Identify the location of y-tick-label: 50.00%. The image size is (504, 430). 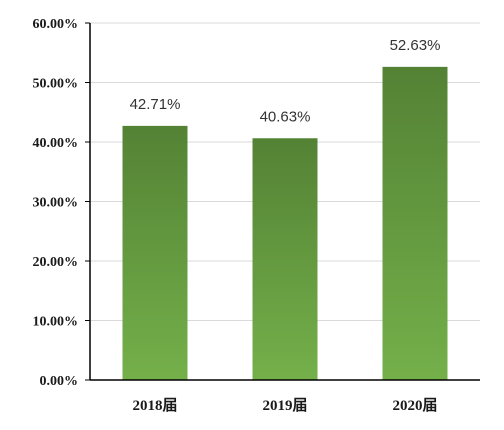
(56, 84).